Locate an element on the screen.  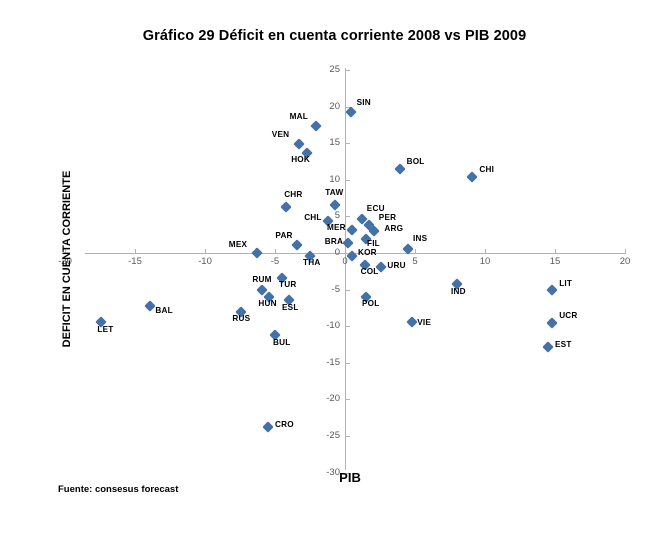
data-point-label: VEN is located at coordinates (280, 134).